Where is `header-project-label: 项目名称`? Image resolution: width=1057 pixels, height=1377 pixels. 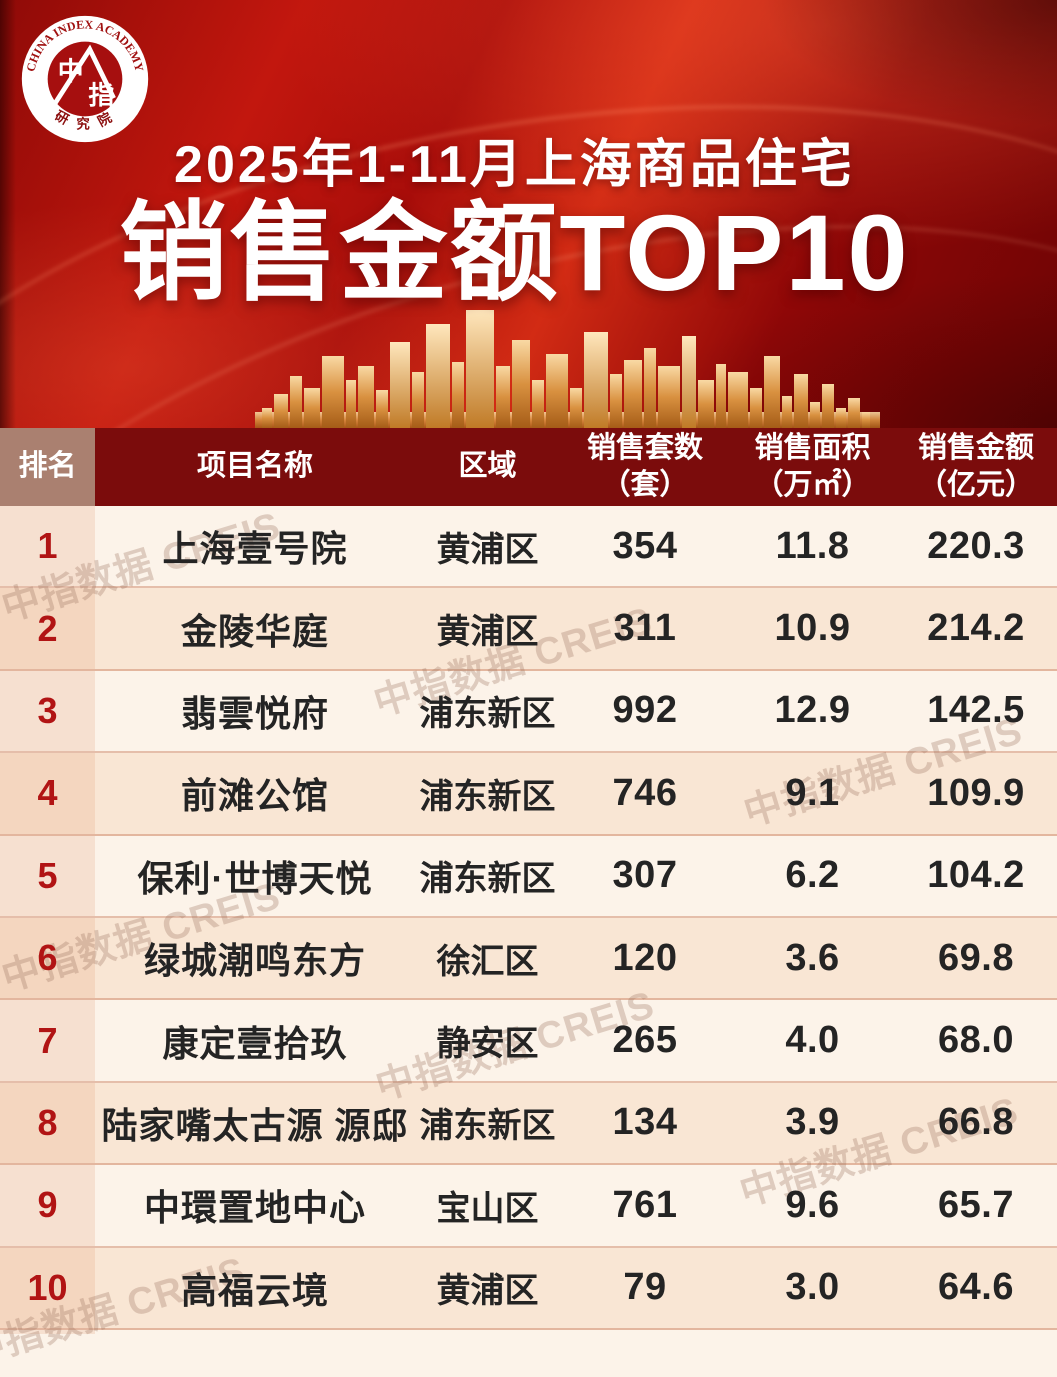
header-project-label: 项目名称 is located at coordinates (254, 466).